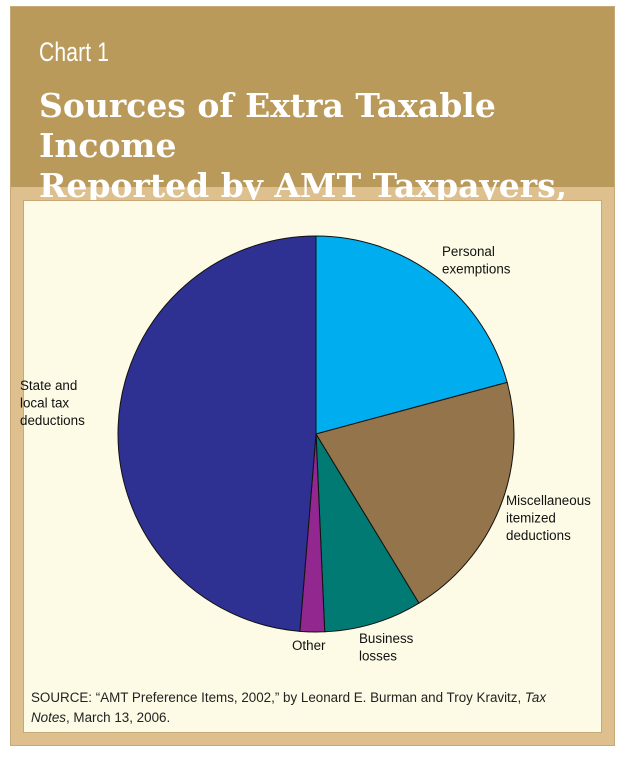 This screenshot has width=620, height=757. What do you see at coordinates (74, 52) in the screenshot?
I see `chart-number: Chart 1` at bounding box center [74, 52].